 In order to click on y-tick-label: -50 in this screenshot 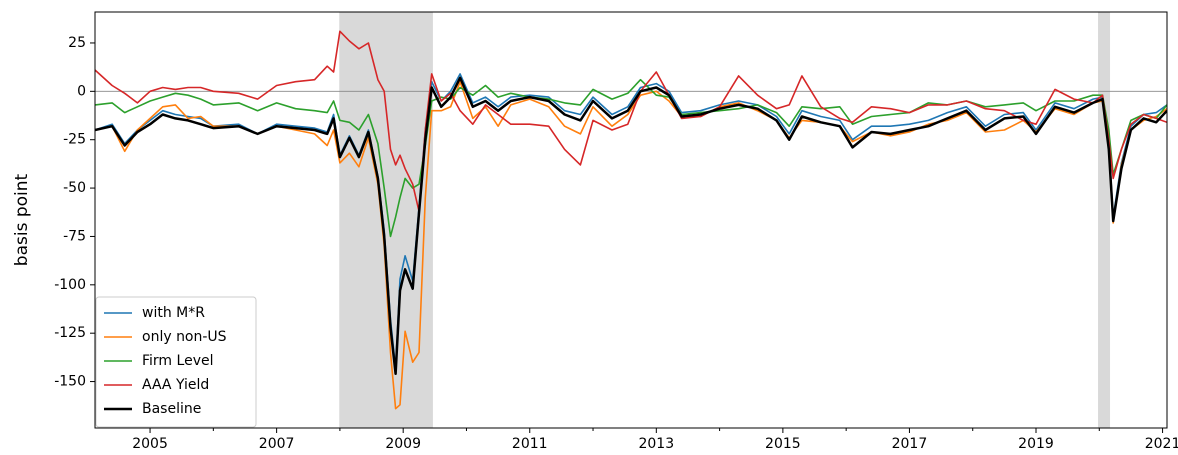, I will do `click(74, 188)`.